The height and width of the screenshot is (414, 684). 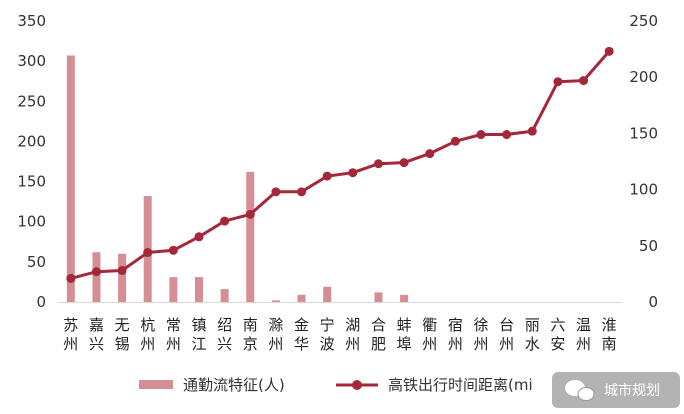 What do you see at coordinates (234, 385) in the screenshot?
I see `legend-bar-label: 通勤流特征(人)` at bounding box center [234, 385].